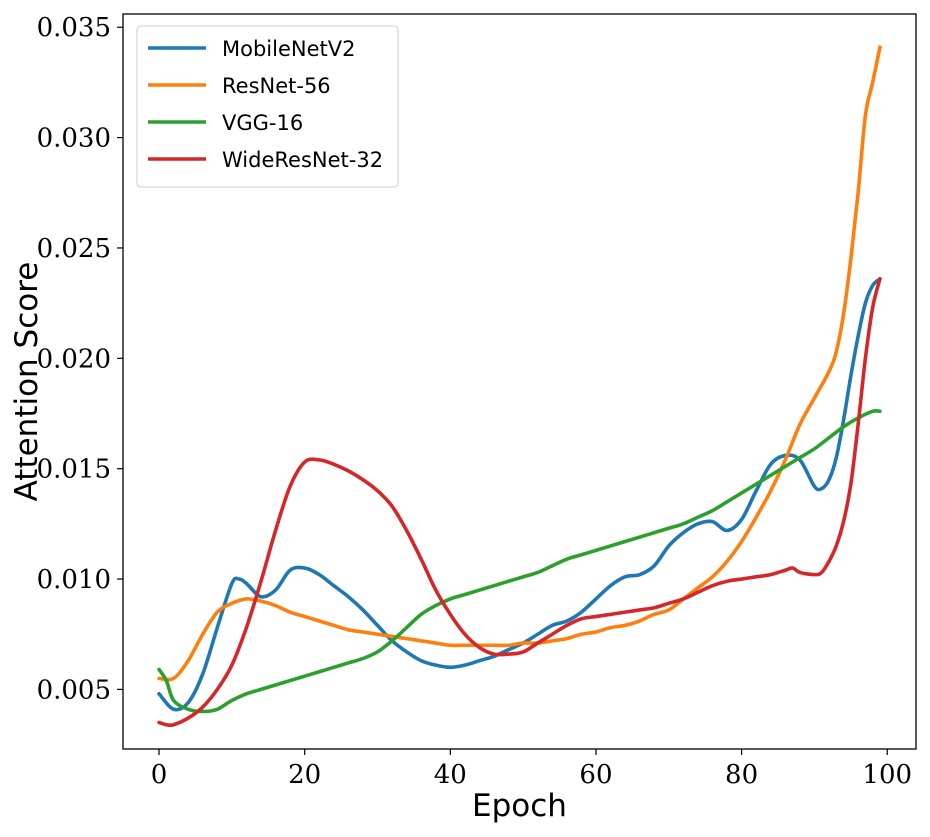  Describe the element at coordinates (741, 775) in the screenshot. I see `x-tick-label: 80` at that location.